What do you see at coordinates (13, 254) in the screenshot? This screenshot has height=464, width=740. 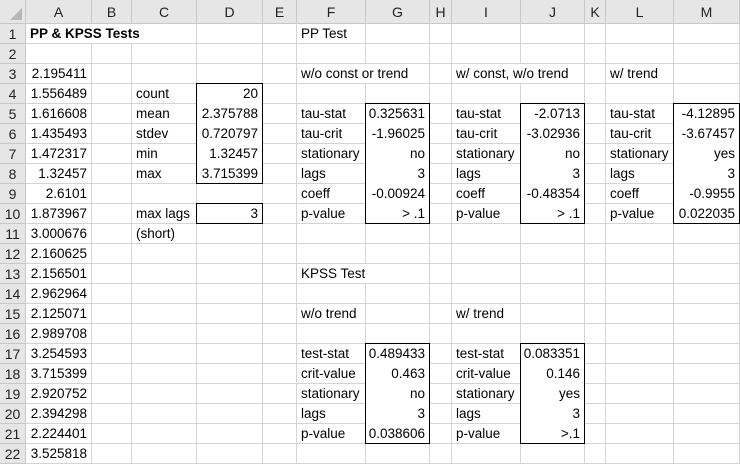 I see `row-header-12: 12` at bounding box center [13, 254].